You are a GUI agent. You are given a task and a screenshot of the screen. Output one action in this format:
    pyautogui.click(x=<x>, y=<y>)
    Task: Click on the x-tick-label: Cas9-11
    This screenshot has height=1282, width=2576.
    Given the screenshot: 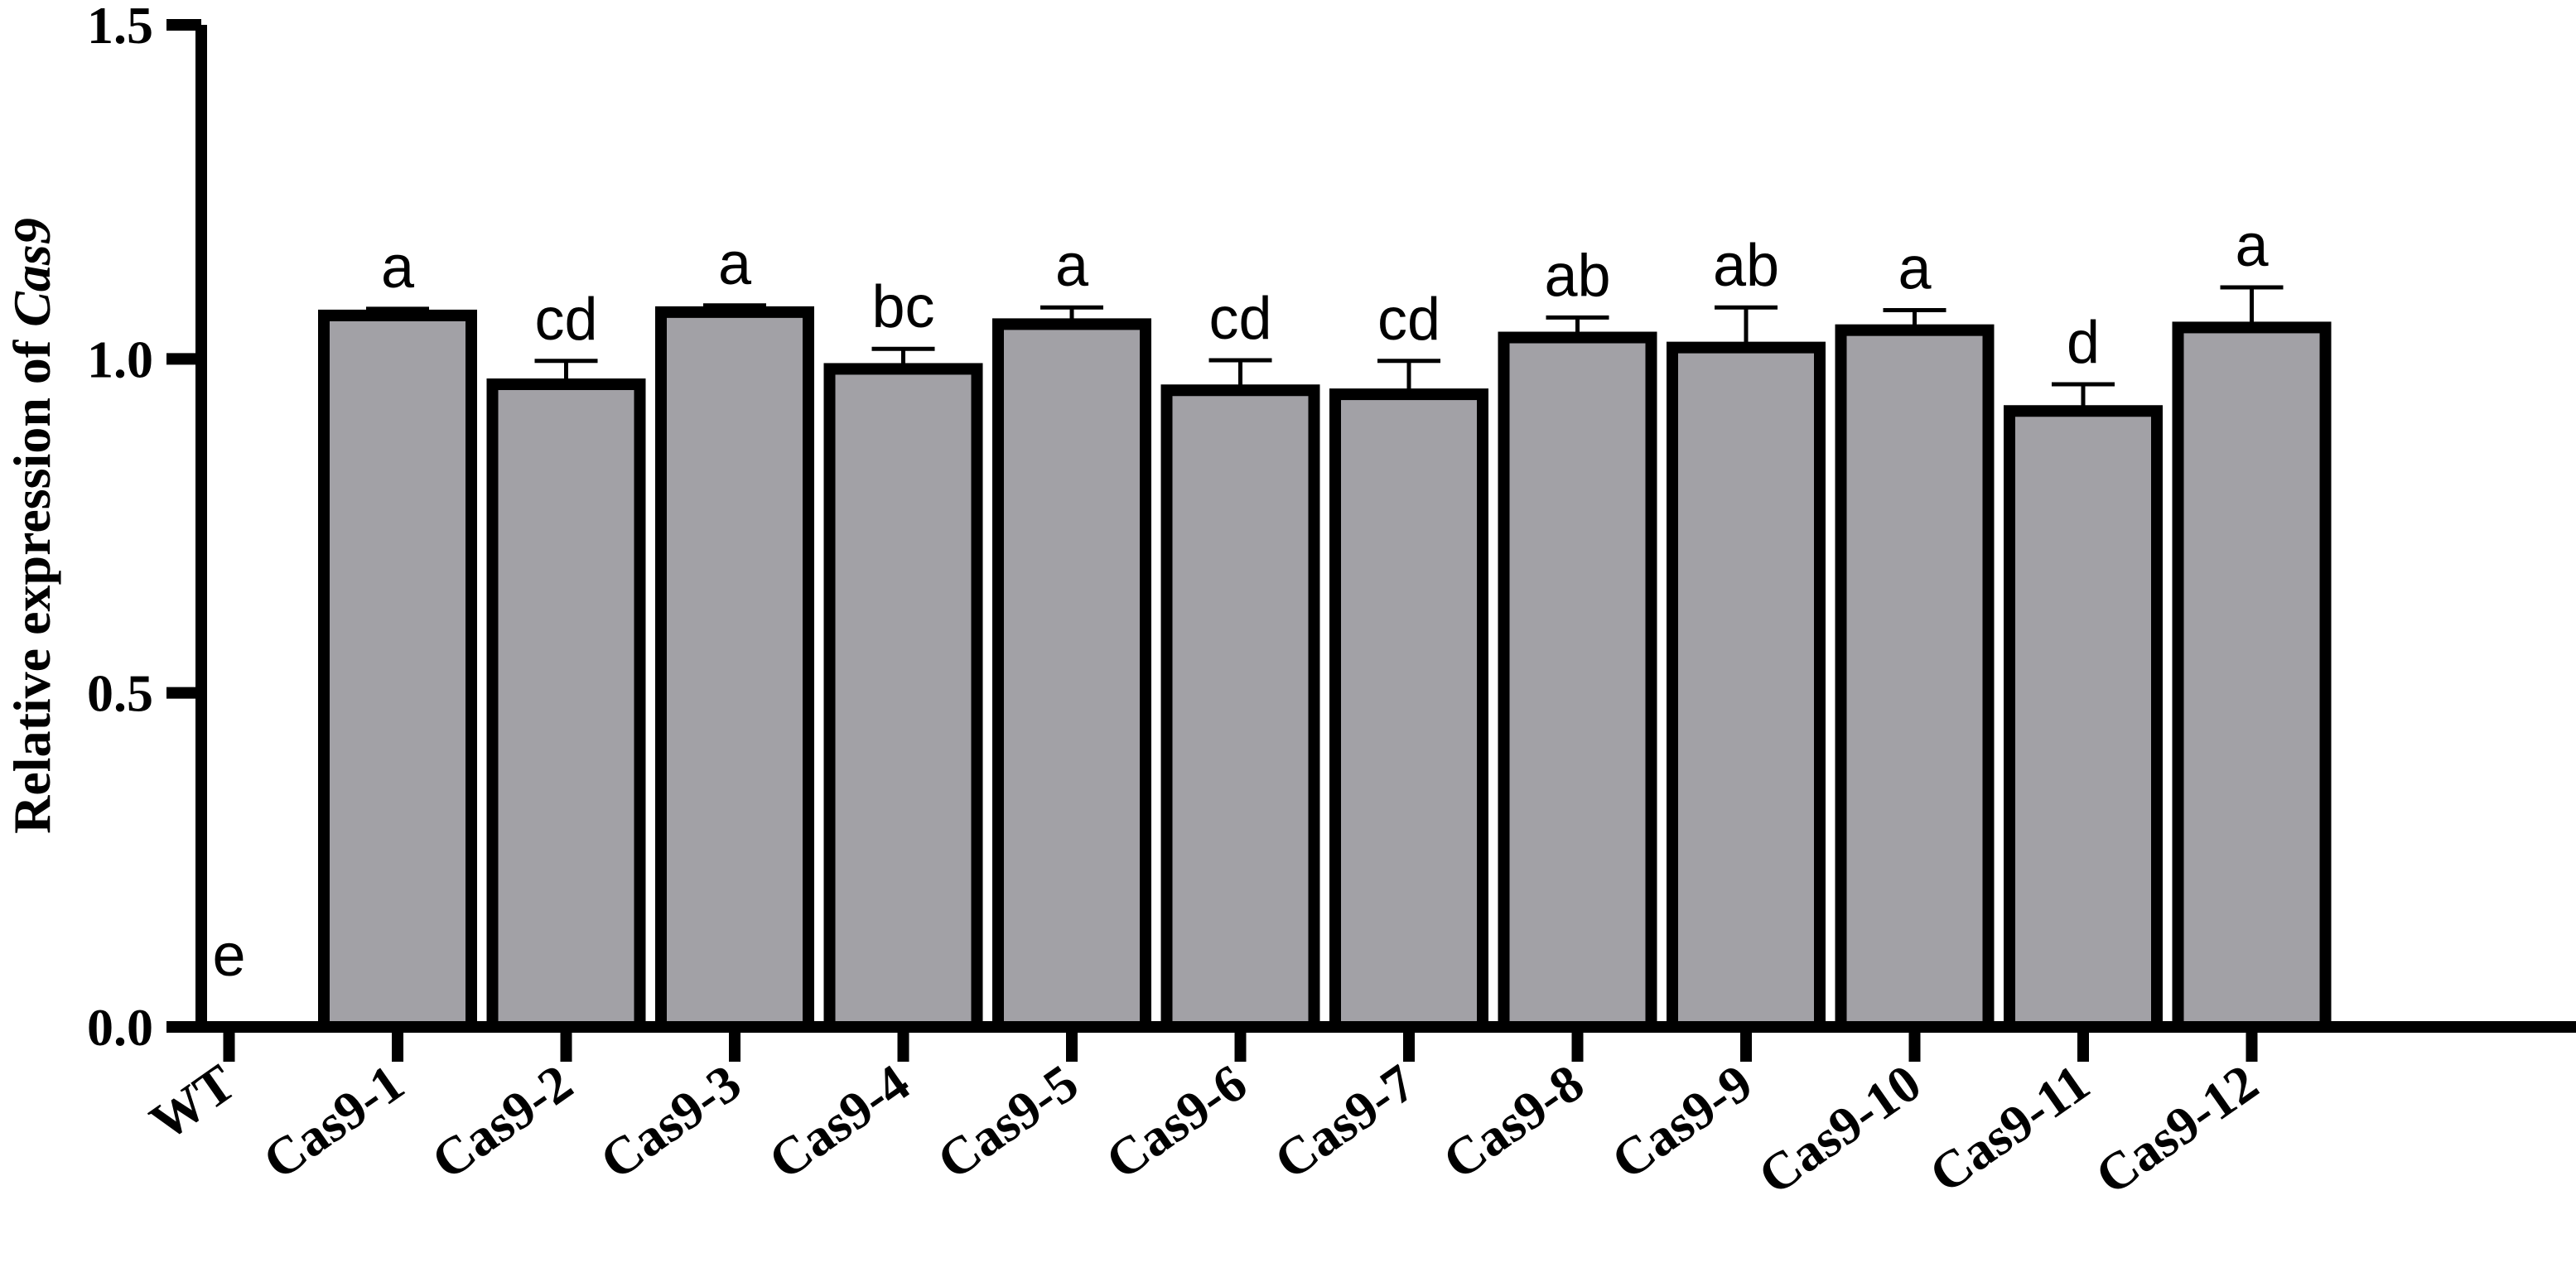 What is the action you would take?
    pyautogui.click(x=2010, y=1128)
    